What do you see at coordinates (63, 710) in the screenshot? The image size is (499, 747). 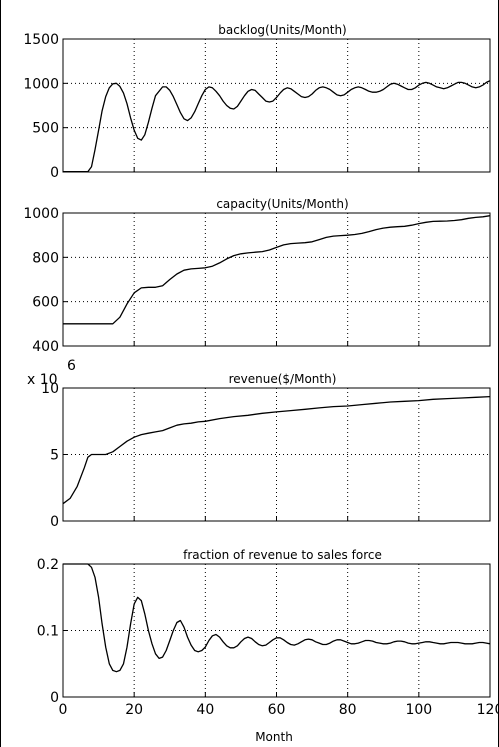 I see `x-tick-label: 0` at bounding box center [63, 710].